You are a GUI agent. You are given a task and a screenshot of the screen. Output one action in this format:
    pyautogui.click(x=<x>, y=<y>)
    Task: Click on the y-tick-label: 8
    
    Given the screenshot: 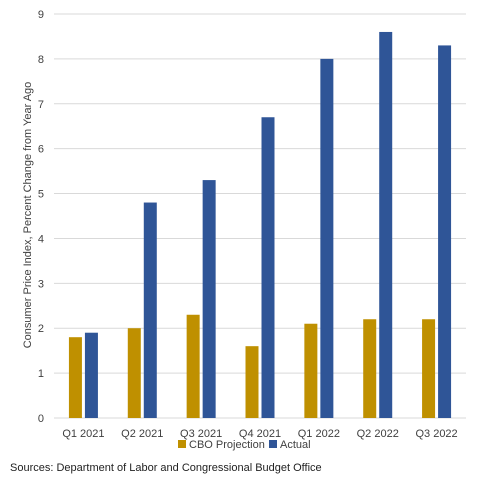 What is the action you would take?
    pyautogui.click(x=41, y=60)
    